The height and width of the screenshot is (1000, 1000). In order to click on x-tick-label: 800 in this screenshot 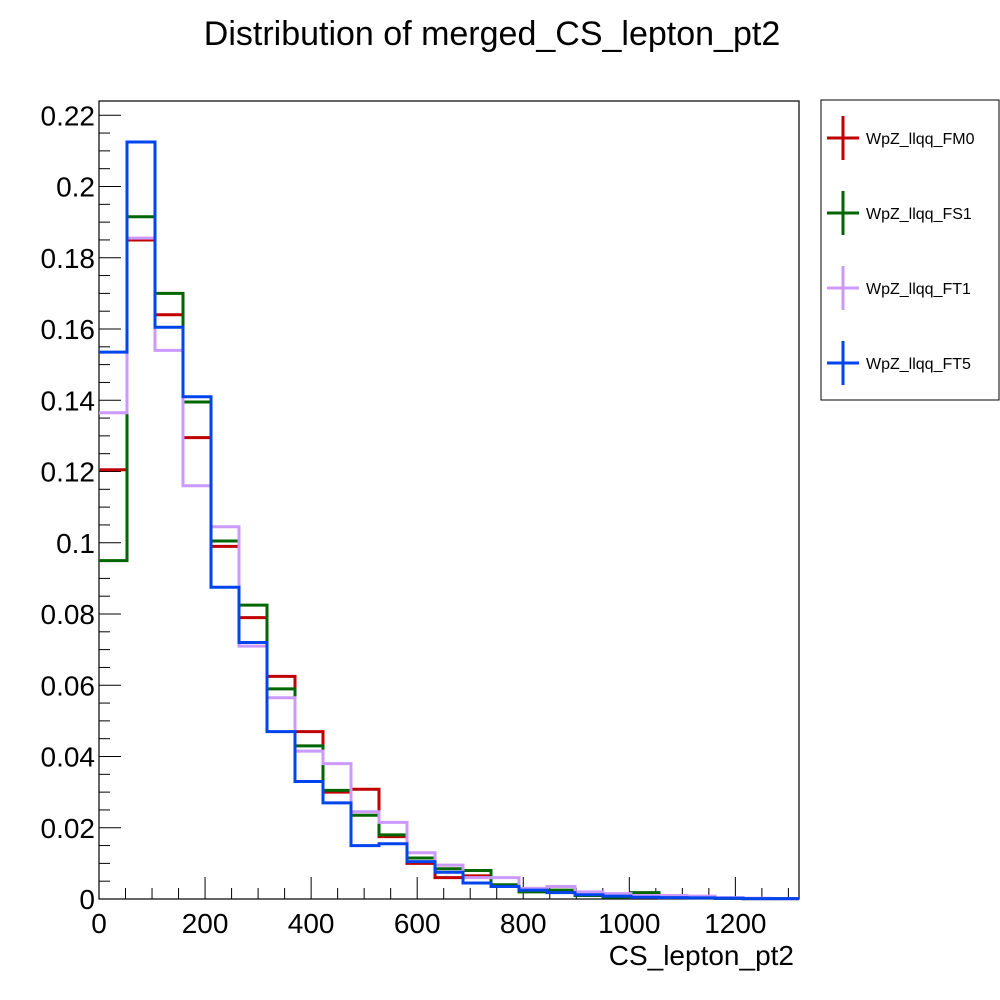, I will do `click(523, 923)`.